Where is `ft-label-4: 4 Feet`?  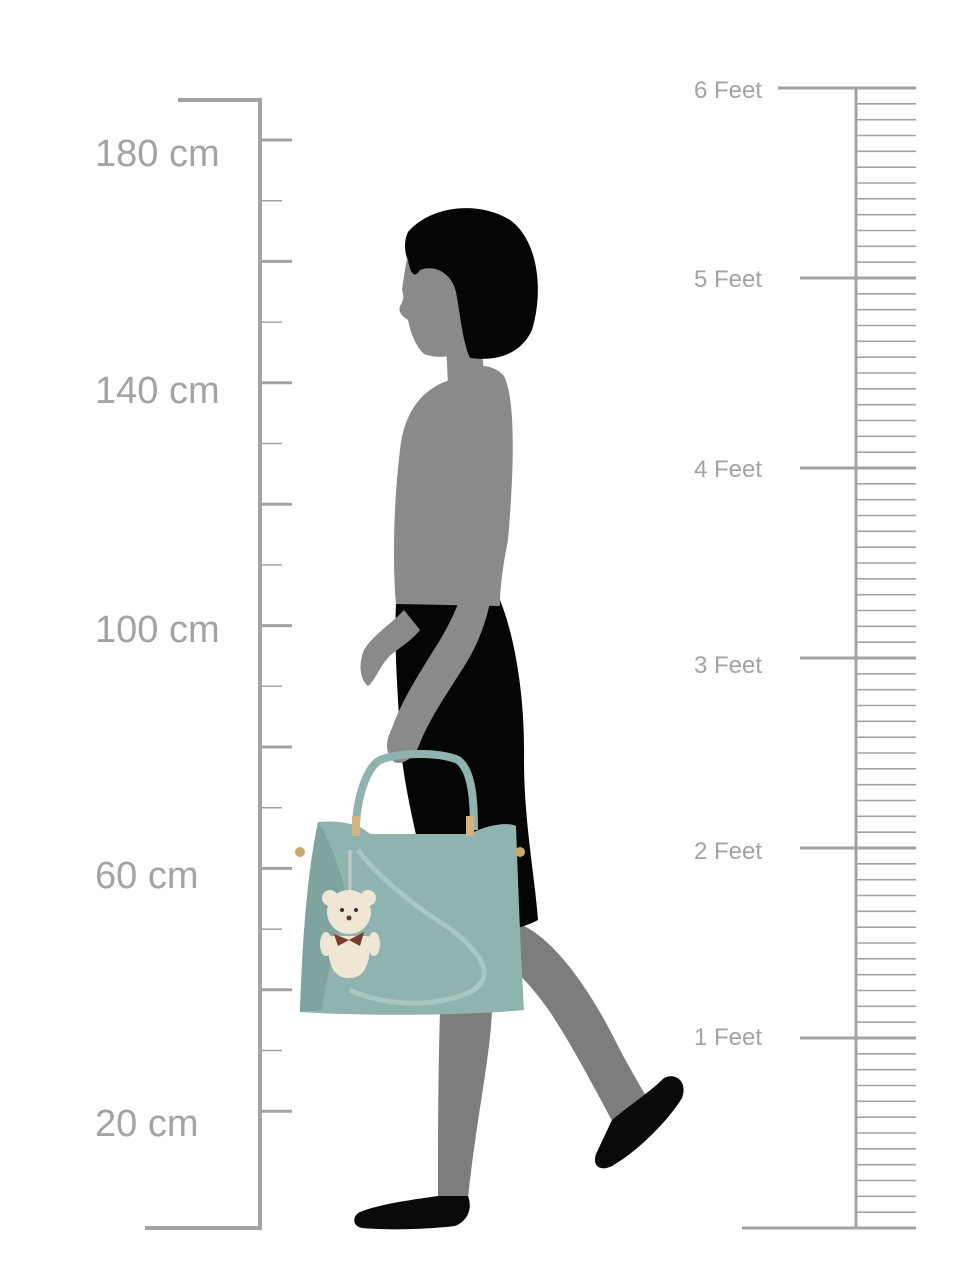 ft-label-4: 4 Feet is located at coordinates (728, 469).